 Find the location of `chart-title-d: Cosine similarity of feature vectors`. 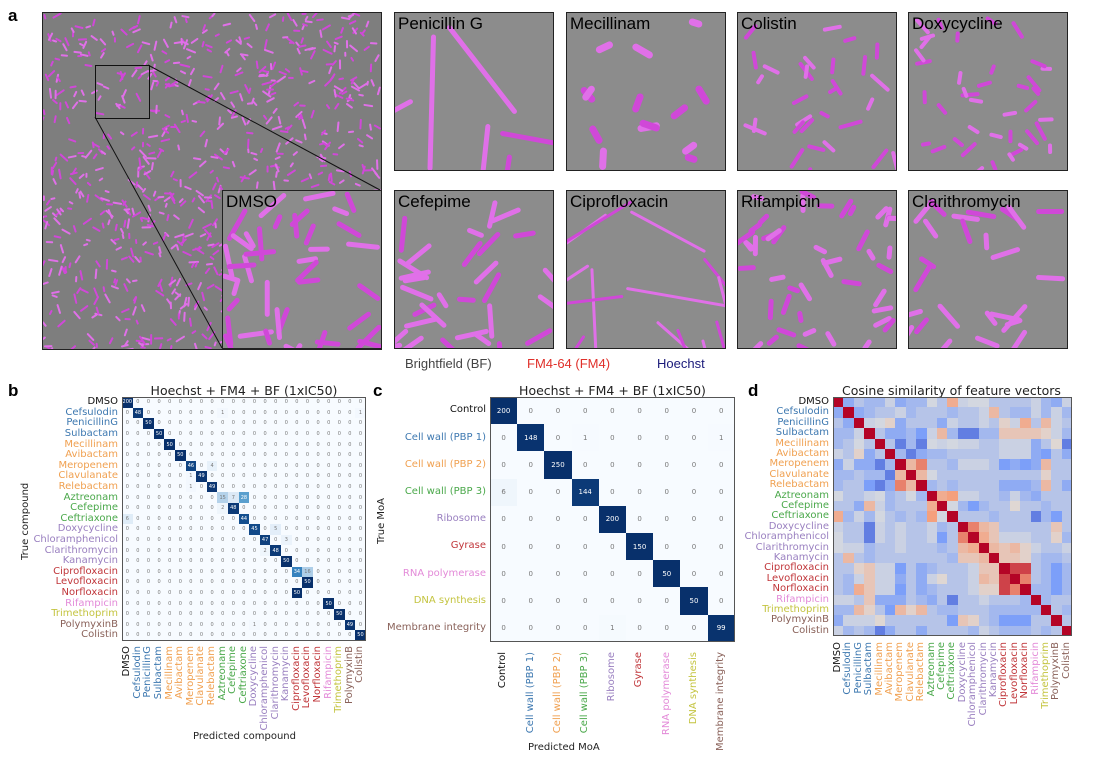

chart-title-d: Cosine similarity of feature vectors is located at coordinates (951, 390).